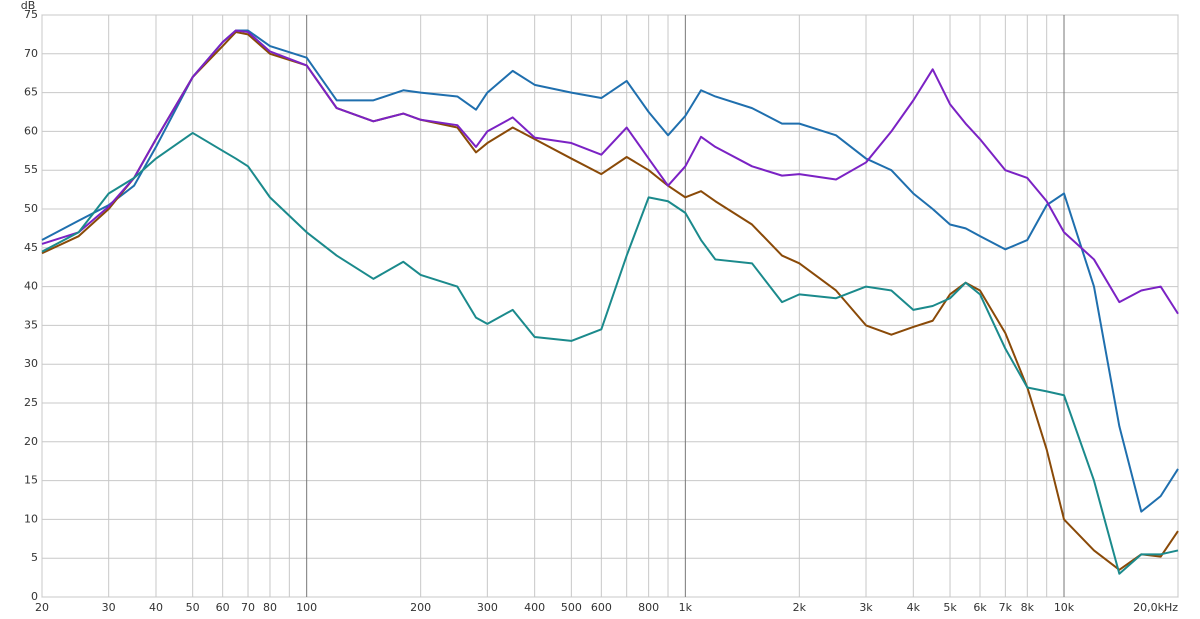 This screenshot has width=1200, height=619. What do you see at coordinates (248, 607) in the screenshot?
I see `x-tick-label: 70` at bounding box center [248, 607].